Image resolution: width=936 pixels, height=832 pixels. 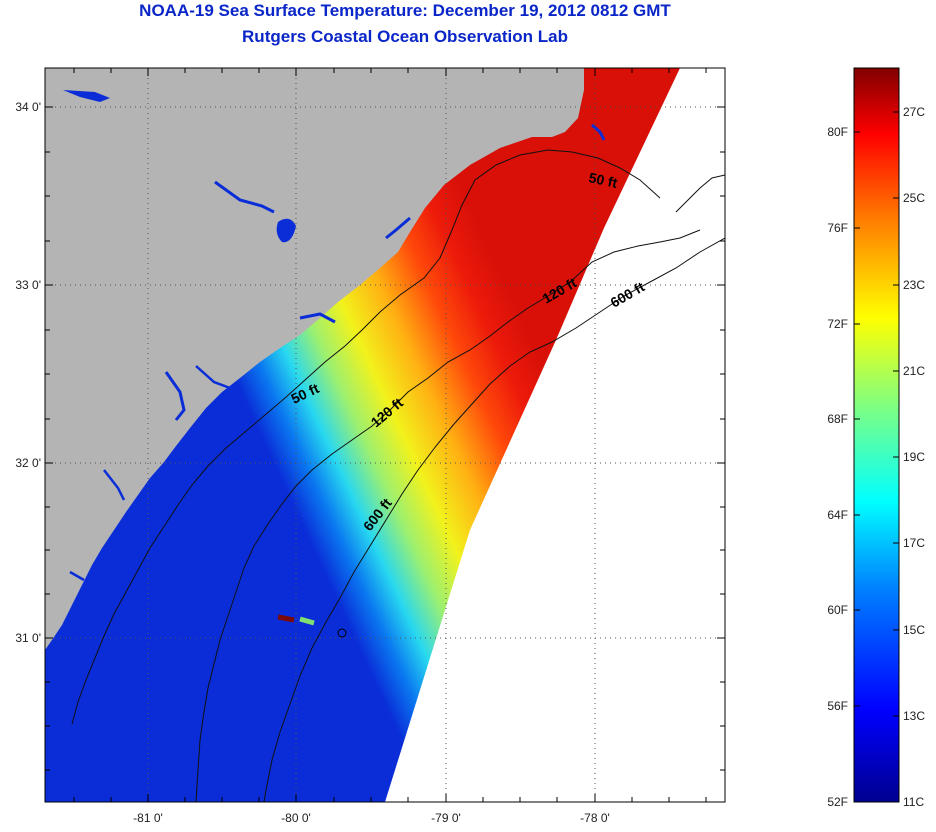 I want to click on map-subtitle: Rutgers Coastal Ocean Observation Lab, so click(x=405, y=36).